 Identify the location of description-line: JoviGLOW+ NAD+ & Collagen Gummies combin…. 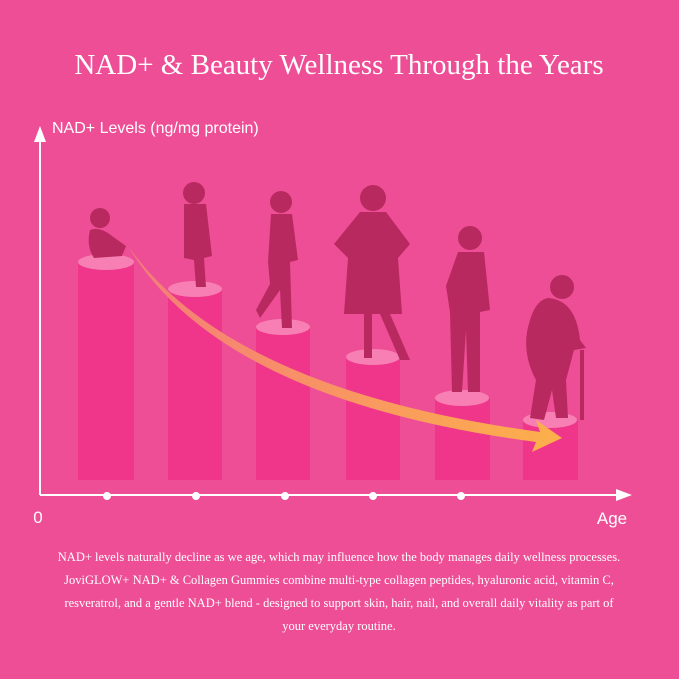
(339, 580).